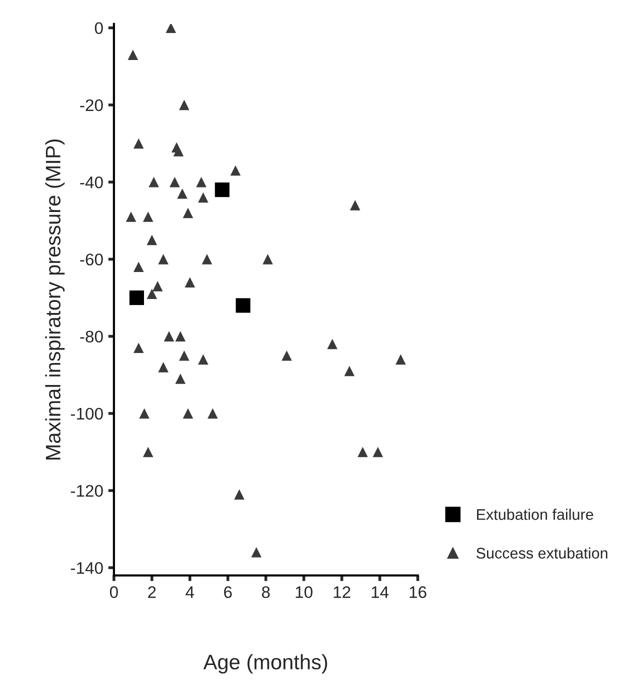 The height and width of the screenshot is (685, 633). I want to click on x-tick-label: 16, so click(418, 592).